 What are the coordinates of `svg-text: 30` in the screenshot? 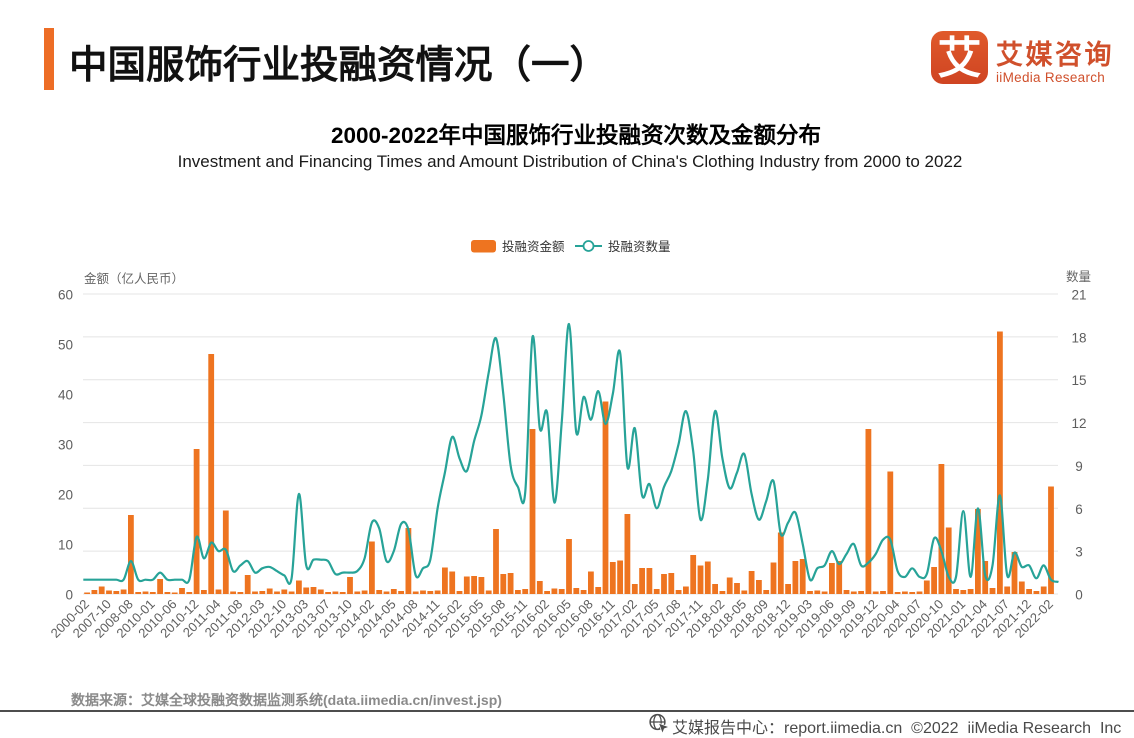 It's located at (65, 445).